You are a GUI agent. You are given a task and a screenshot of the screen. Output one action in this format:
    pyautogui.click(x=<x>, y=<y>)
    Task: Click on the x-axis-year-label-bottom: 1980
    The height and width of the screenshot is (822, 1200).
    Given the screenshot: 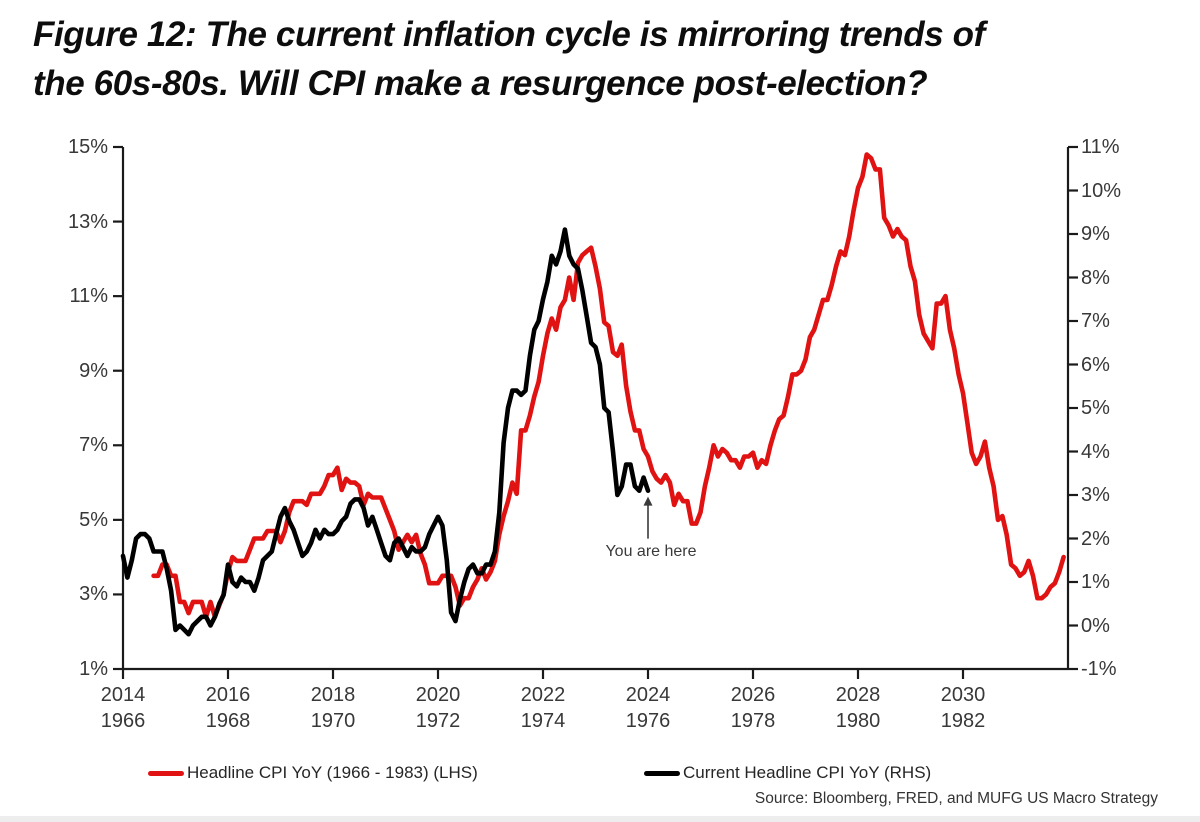 What is the action you would take?
    pyautogui.click(x=858, y=721)
    